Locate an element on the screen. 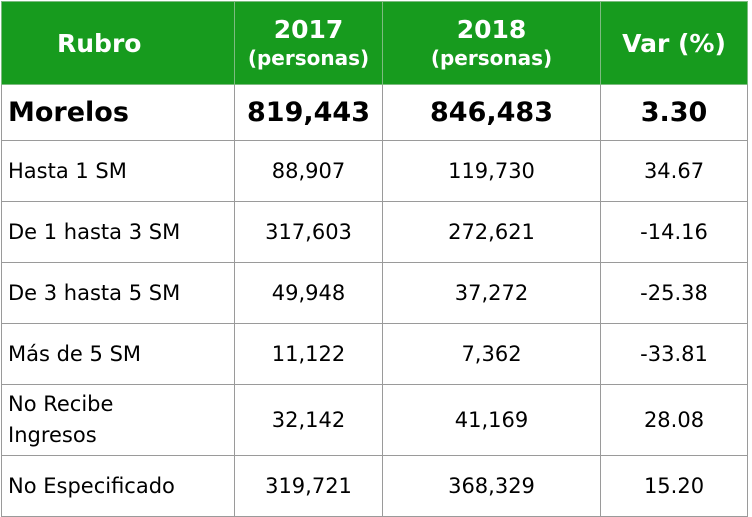 The width and height of the screenshot is (752, 517). header-2017-unit: (personas) is located at coordinates (308, 58).